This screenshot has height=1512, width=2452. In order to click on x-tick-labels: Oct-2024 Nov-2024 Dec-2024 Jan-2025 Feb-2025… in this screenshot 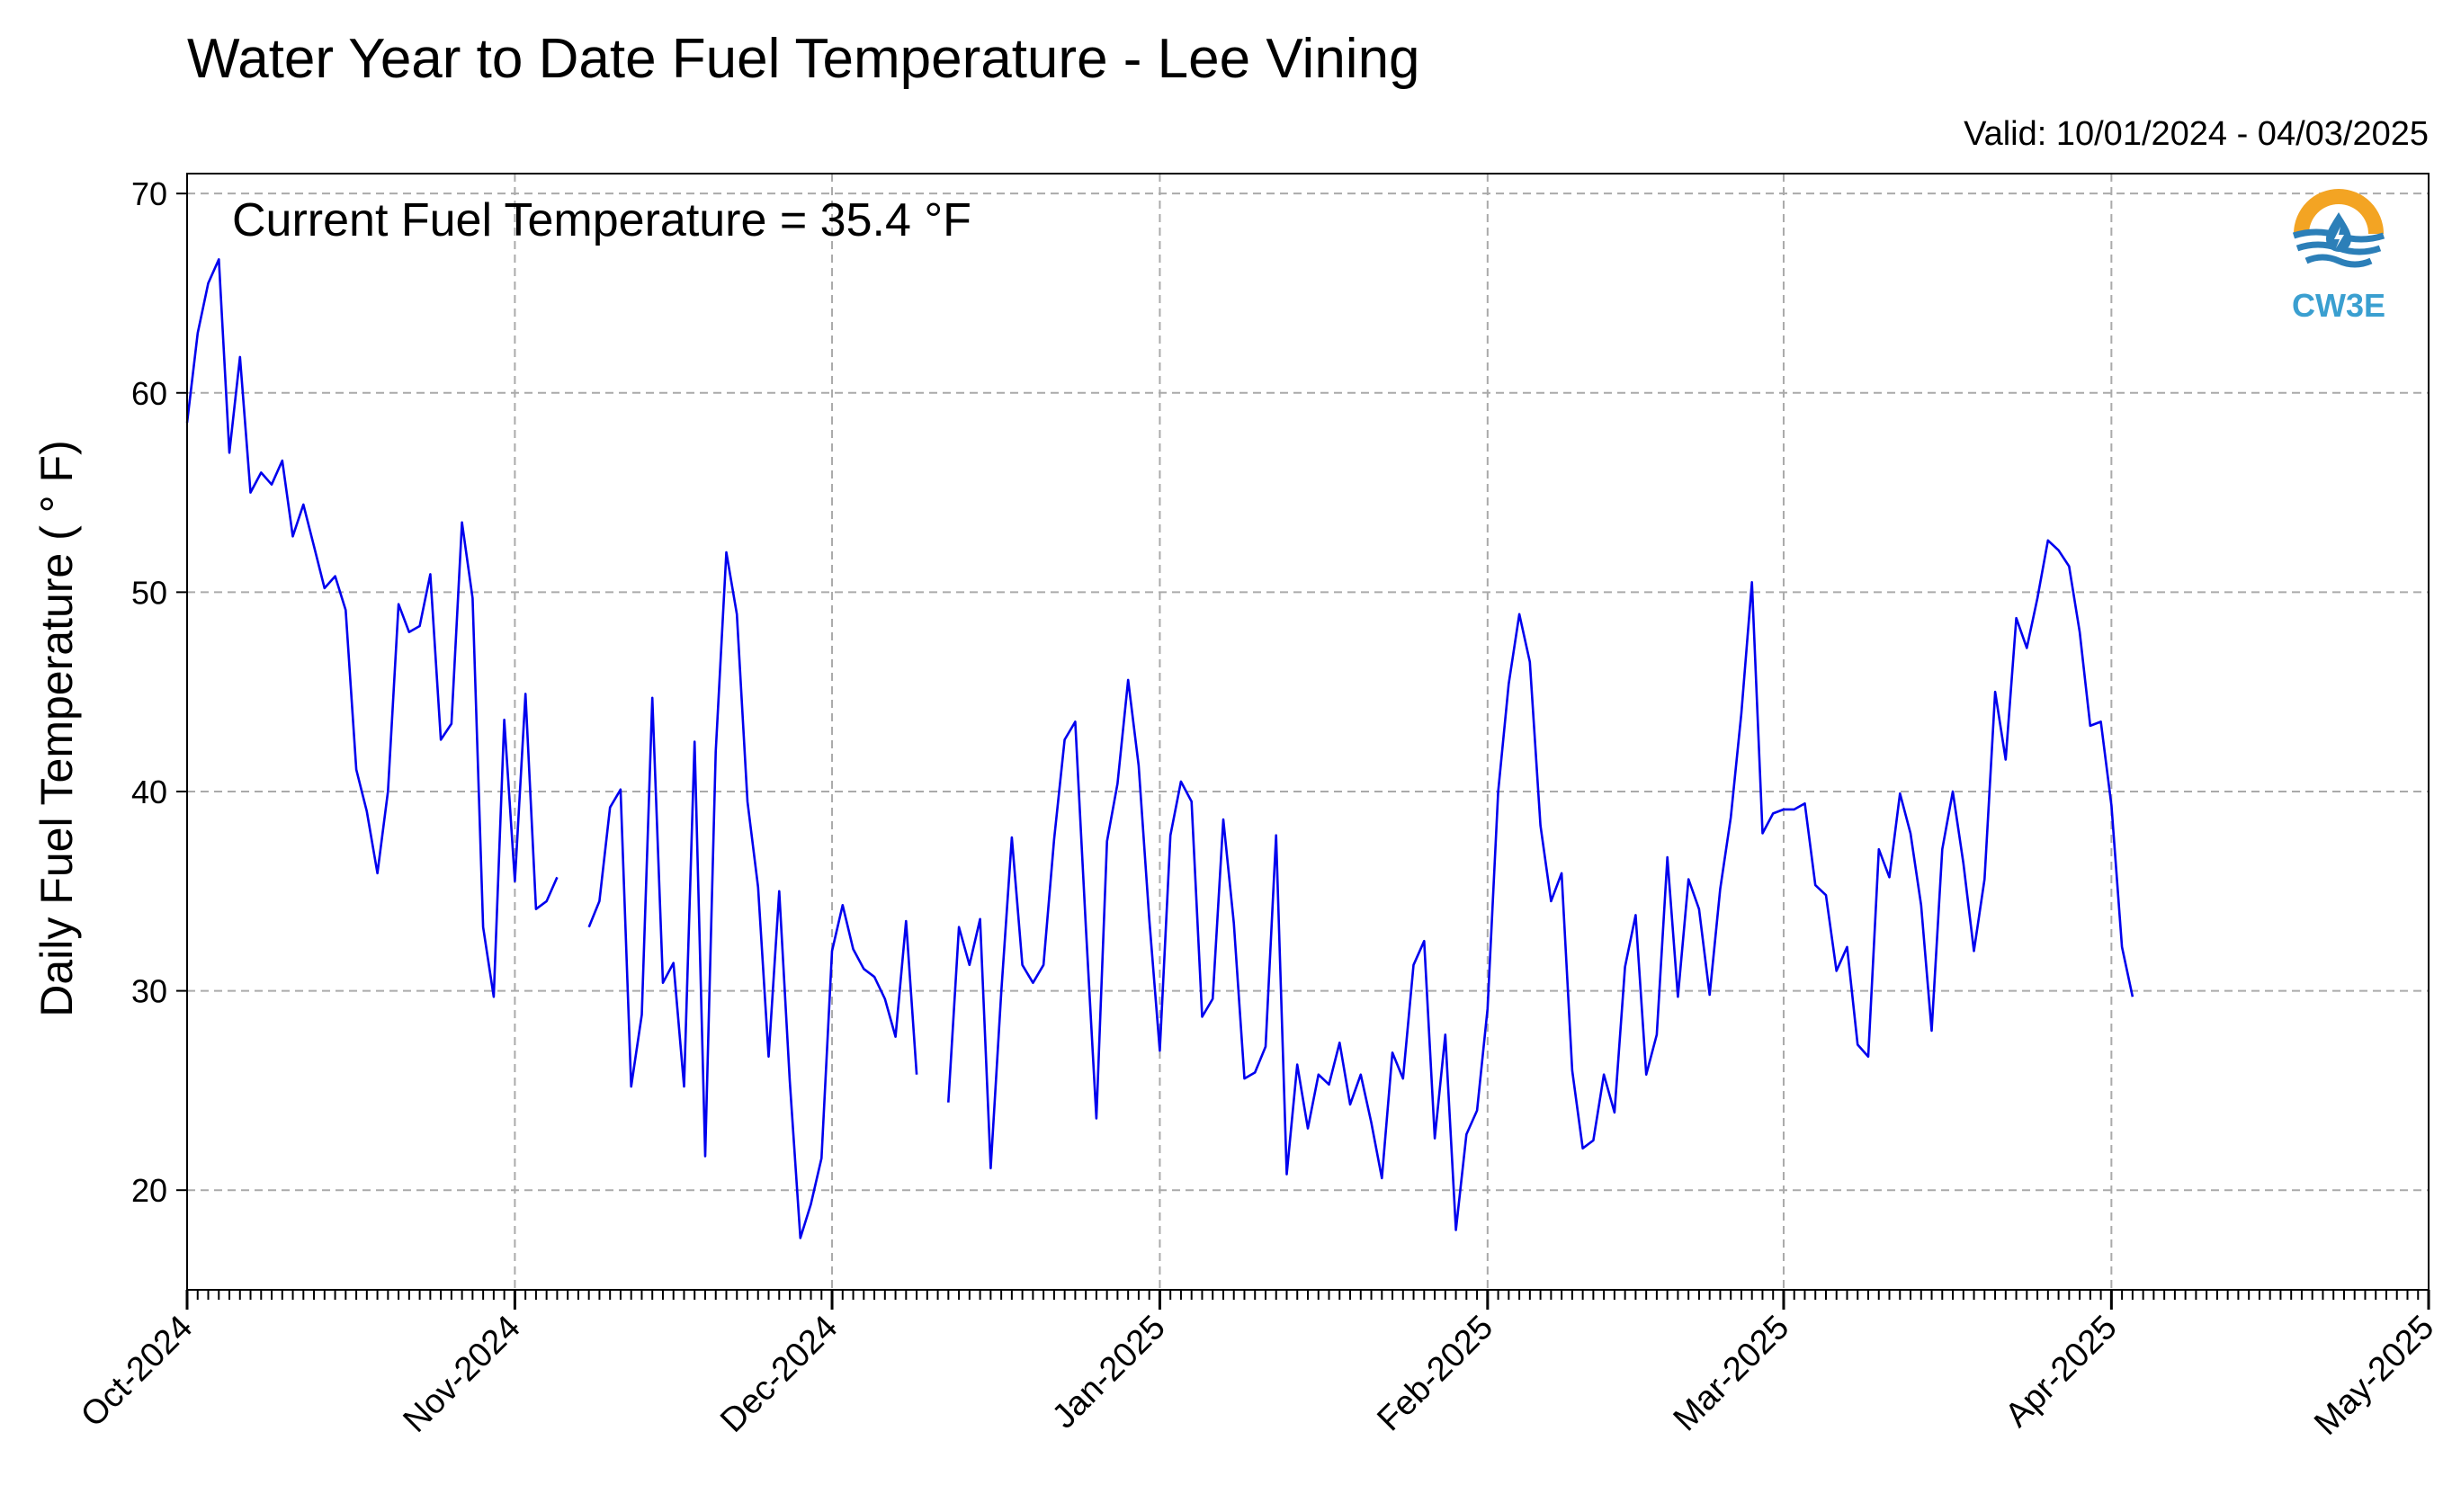, I will do `click(1257, 1376)`.